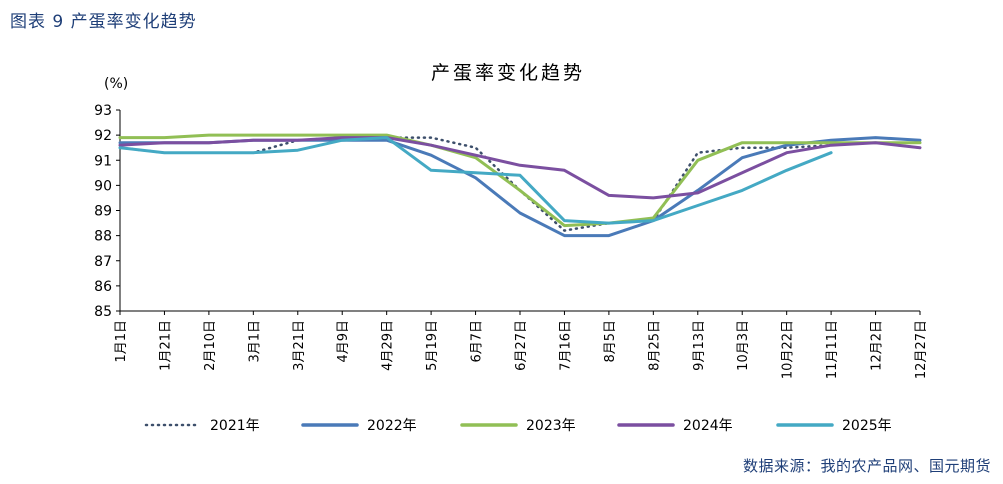 This screenshot has height=484, width=1003. I want to click on x-tick-label: 4月29日, so click(388, 345).